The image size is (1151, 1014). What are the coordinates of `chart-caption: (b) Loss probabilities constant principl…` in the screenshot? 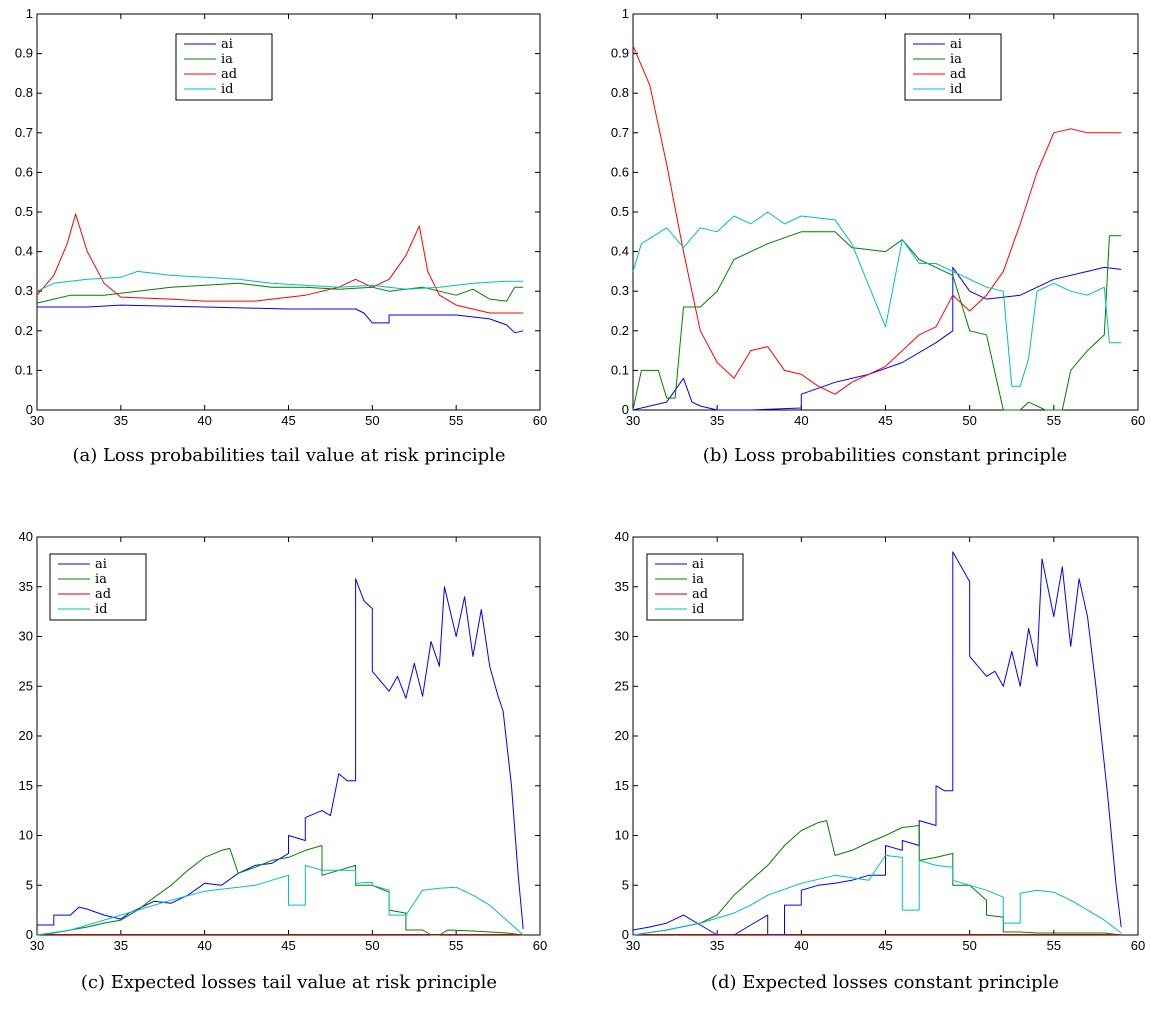 It's located at (885, 455).